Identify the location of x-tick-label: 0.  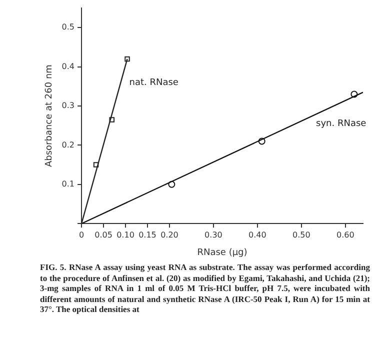
(81, 235).